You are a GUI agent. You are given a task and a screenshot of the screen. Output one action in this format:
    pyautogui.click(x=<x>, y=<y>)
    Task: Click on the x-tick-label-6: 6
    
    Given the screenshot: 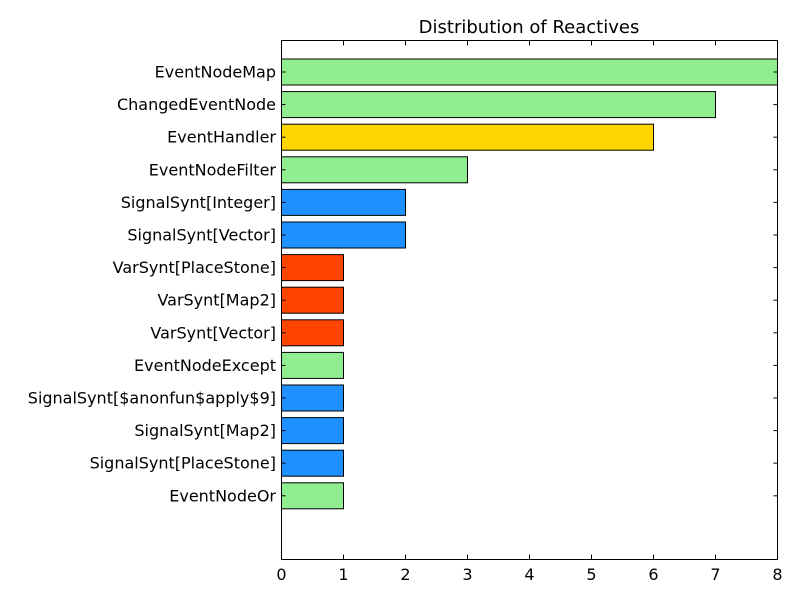 What is the action you would take?
    pyautogui.click(x=653, y=574)
    